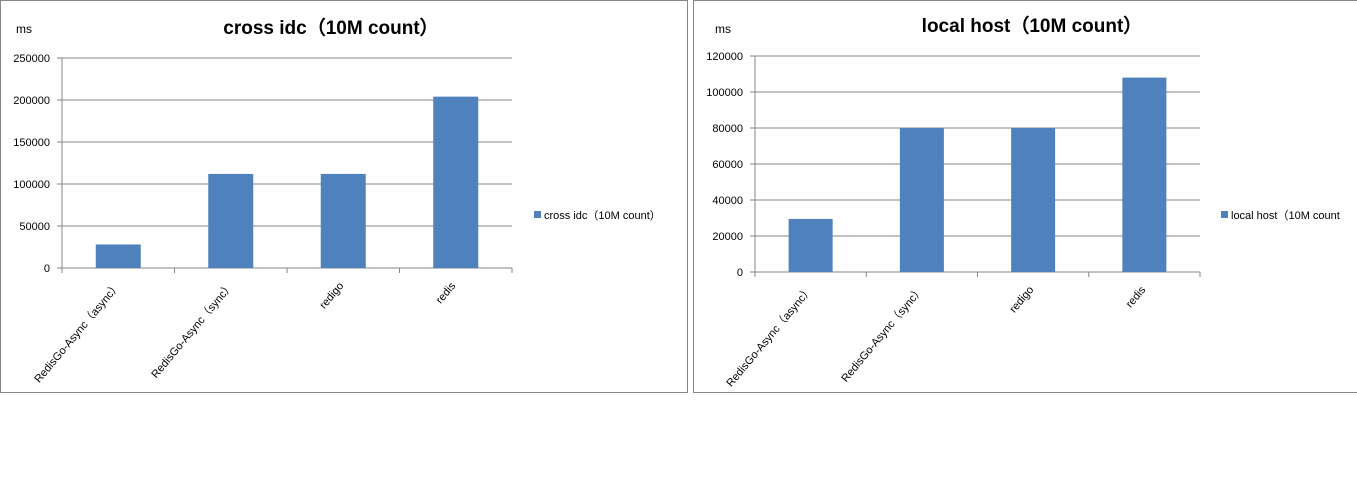 Image resolution: width=1357 pixels, height=483 pixels. I want to click on y-tick-label: 80000, so click(727, 129).